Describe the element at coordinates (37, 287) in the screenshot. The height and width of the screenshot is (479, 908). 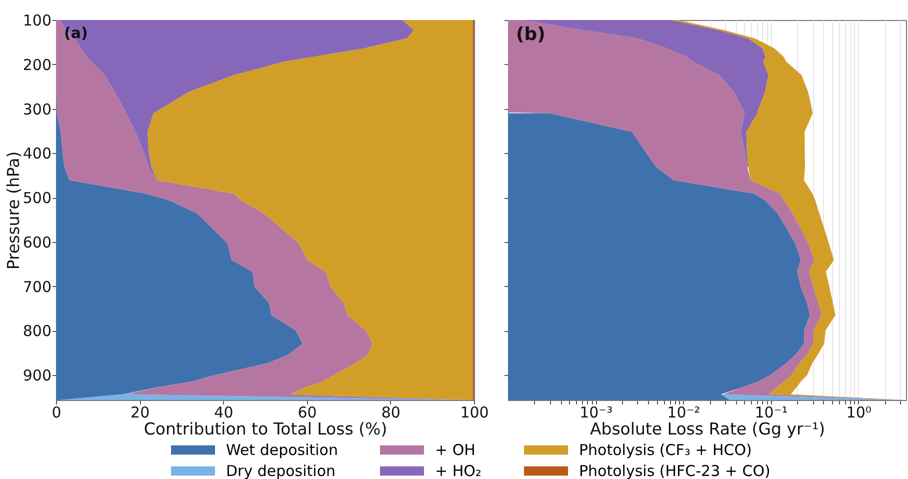
I see `y-tick-label: 700` at that location.